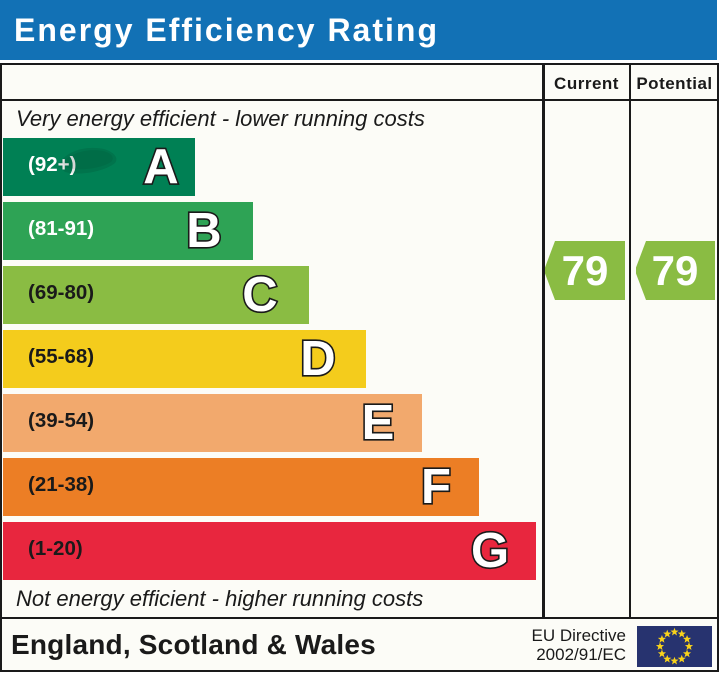 The width and height of the screenshot is (719, 675). Describe the element at coordinates (436, 487) in the screenshot. I see `svg-text: F` at that location.